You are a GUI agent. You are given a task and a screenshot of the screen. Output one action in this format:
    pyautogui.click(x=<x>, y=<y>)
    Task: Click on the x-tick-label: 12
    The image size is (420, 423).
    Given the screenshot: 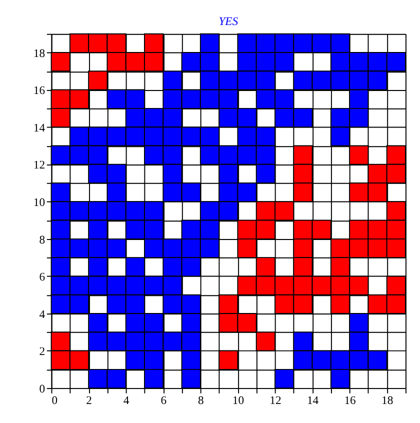 What is the action you would take?
    pyautogui.click(x=276, y=401)
    